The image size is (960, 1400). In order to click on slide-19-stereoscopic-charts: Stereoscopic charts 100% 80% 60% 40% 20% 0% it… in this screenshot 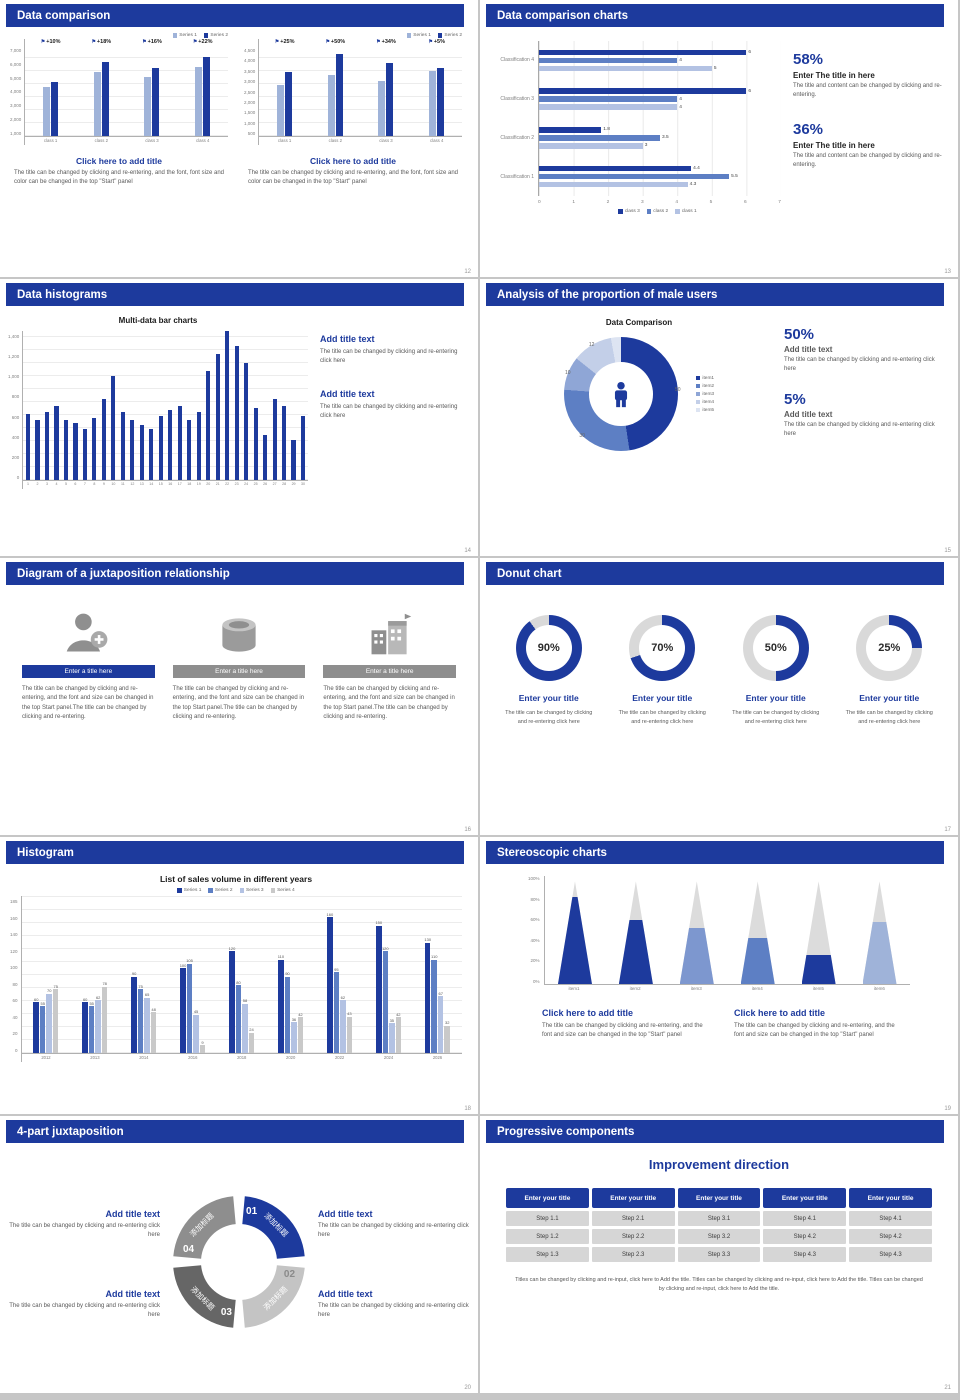, I will do `click(719, 975)`.